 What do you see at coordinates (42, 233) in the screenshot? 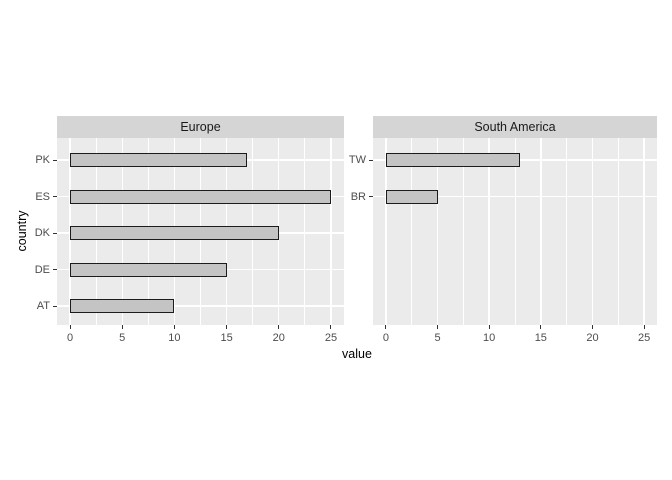
I see `y-tick-label: DK` at bounding box center [42, 233].